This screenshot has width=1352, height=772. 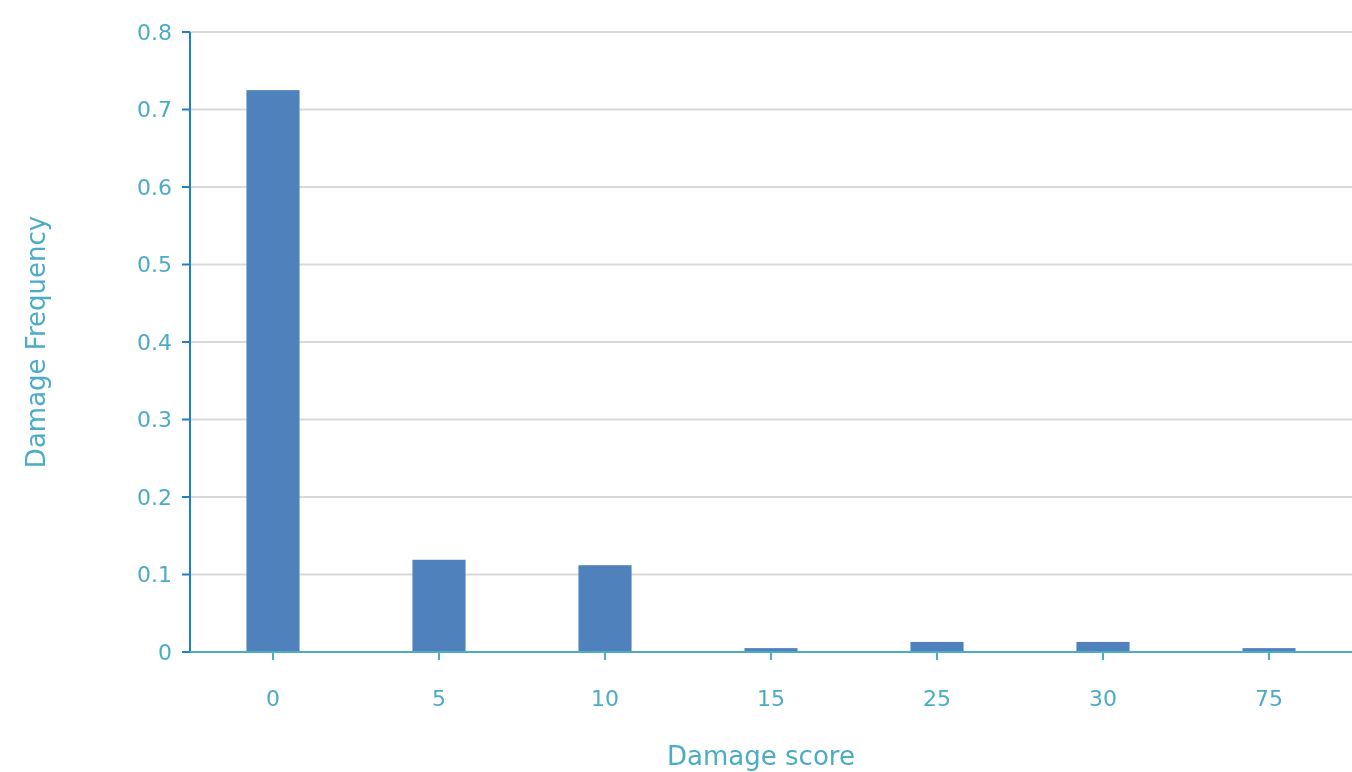 I want to click on x-tick-label: 30, so click(x=1103, y=698).